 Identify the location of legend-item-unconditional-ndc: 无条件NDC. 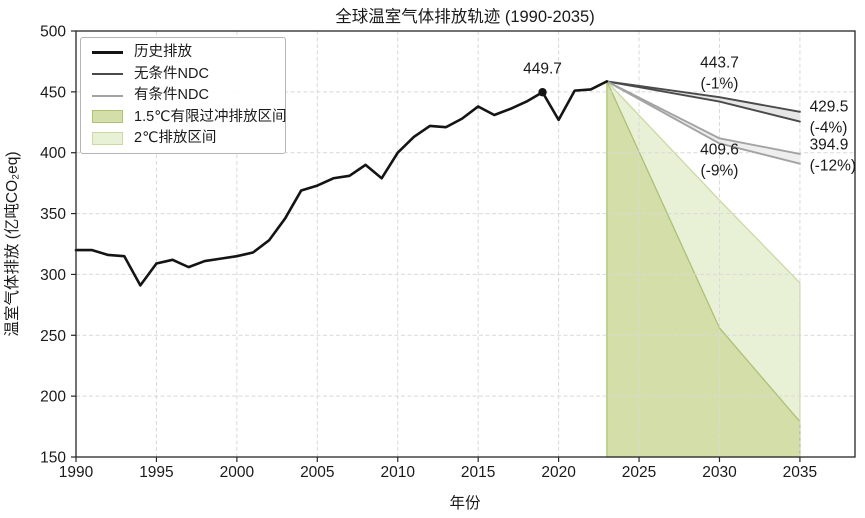
(184, 73).